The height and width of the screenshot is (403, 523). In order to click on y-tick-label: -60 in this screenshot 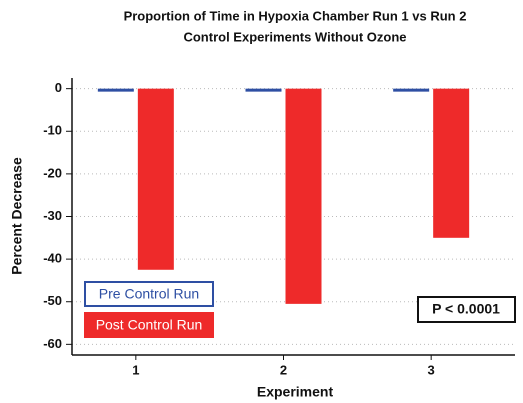, I will do `click(52, 343)`.